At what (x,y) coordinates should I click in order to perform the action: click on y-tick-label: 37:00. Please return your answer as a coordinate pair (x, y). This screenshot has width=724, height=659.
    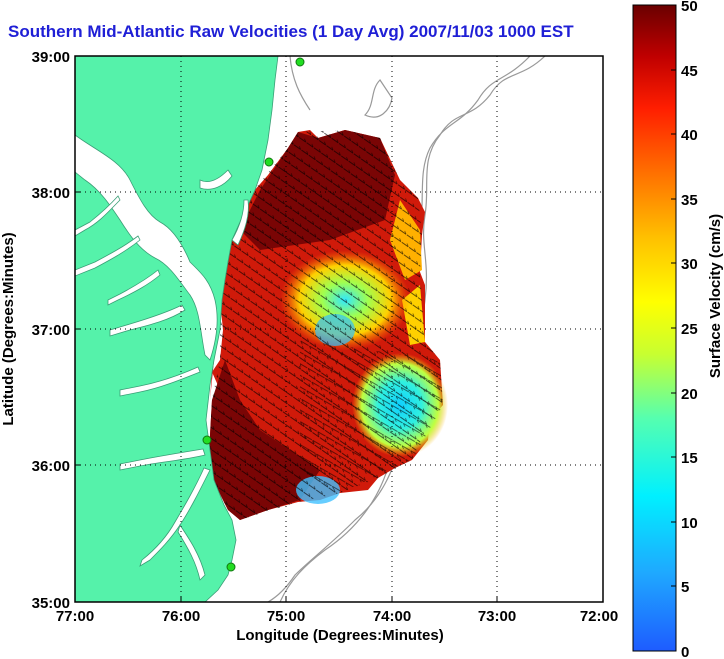
    Looking at the image, I should click on (51, 330).